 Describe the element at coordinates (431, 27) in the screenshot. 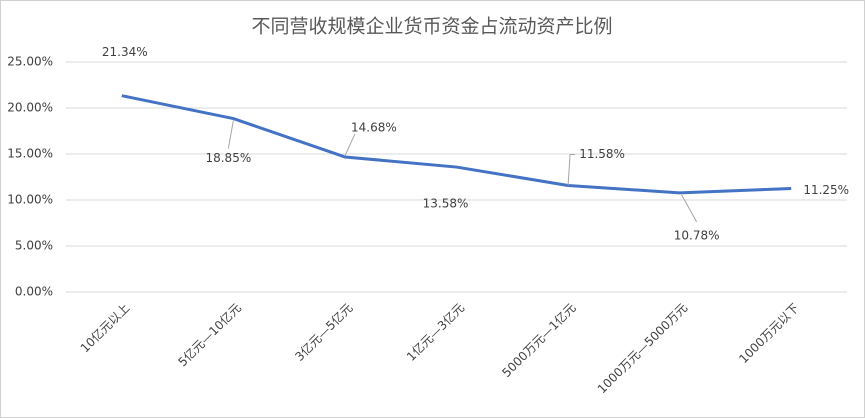

I see `chart-title: 不同营收规模企业货币资金占流动资产比例` at that location.